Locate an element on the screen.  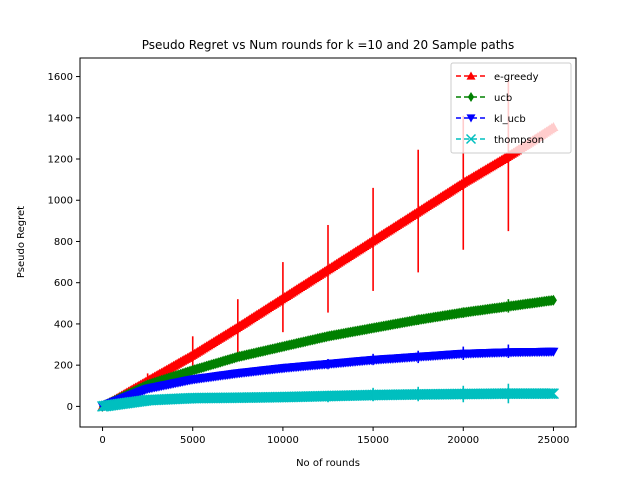
legend-box is located at coordinates (511, 108).